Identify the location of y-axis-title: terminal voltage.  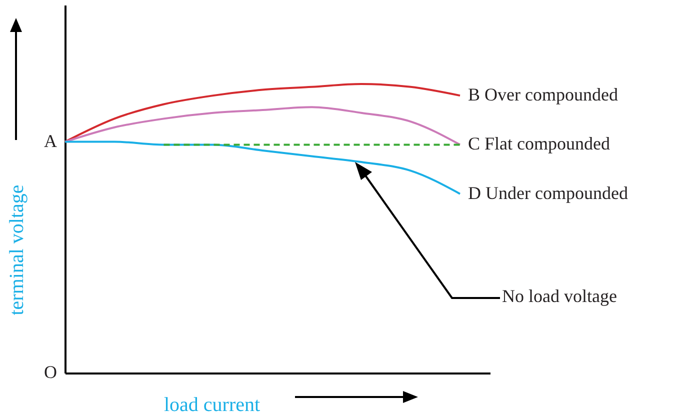
(17, 250).